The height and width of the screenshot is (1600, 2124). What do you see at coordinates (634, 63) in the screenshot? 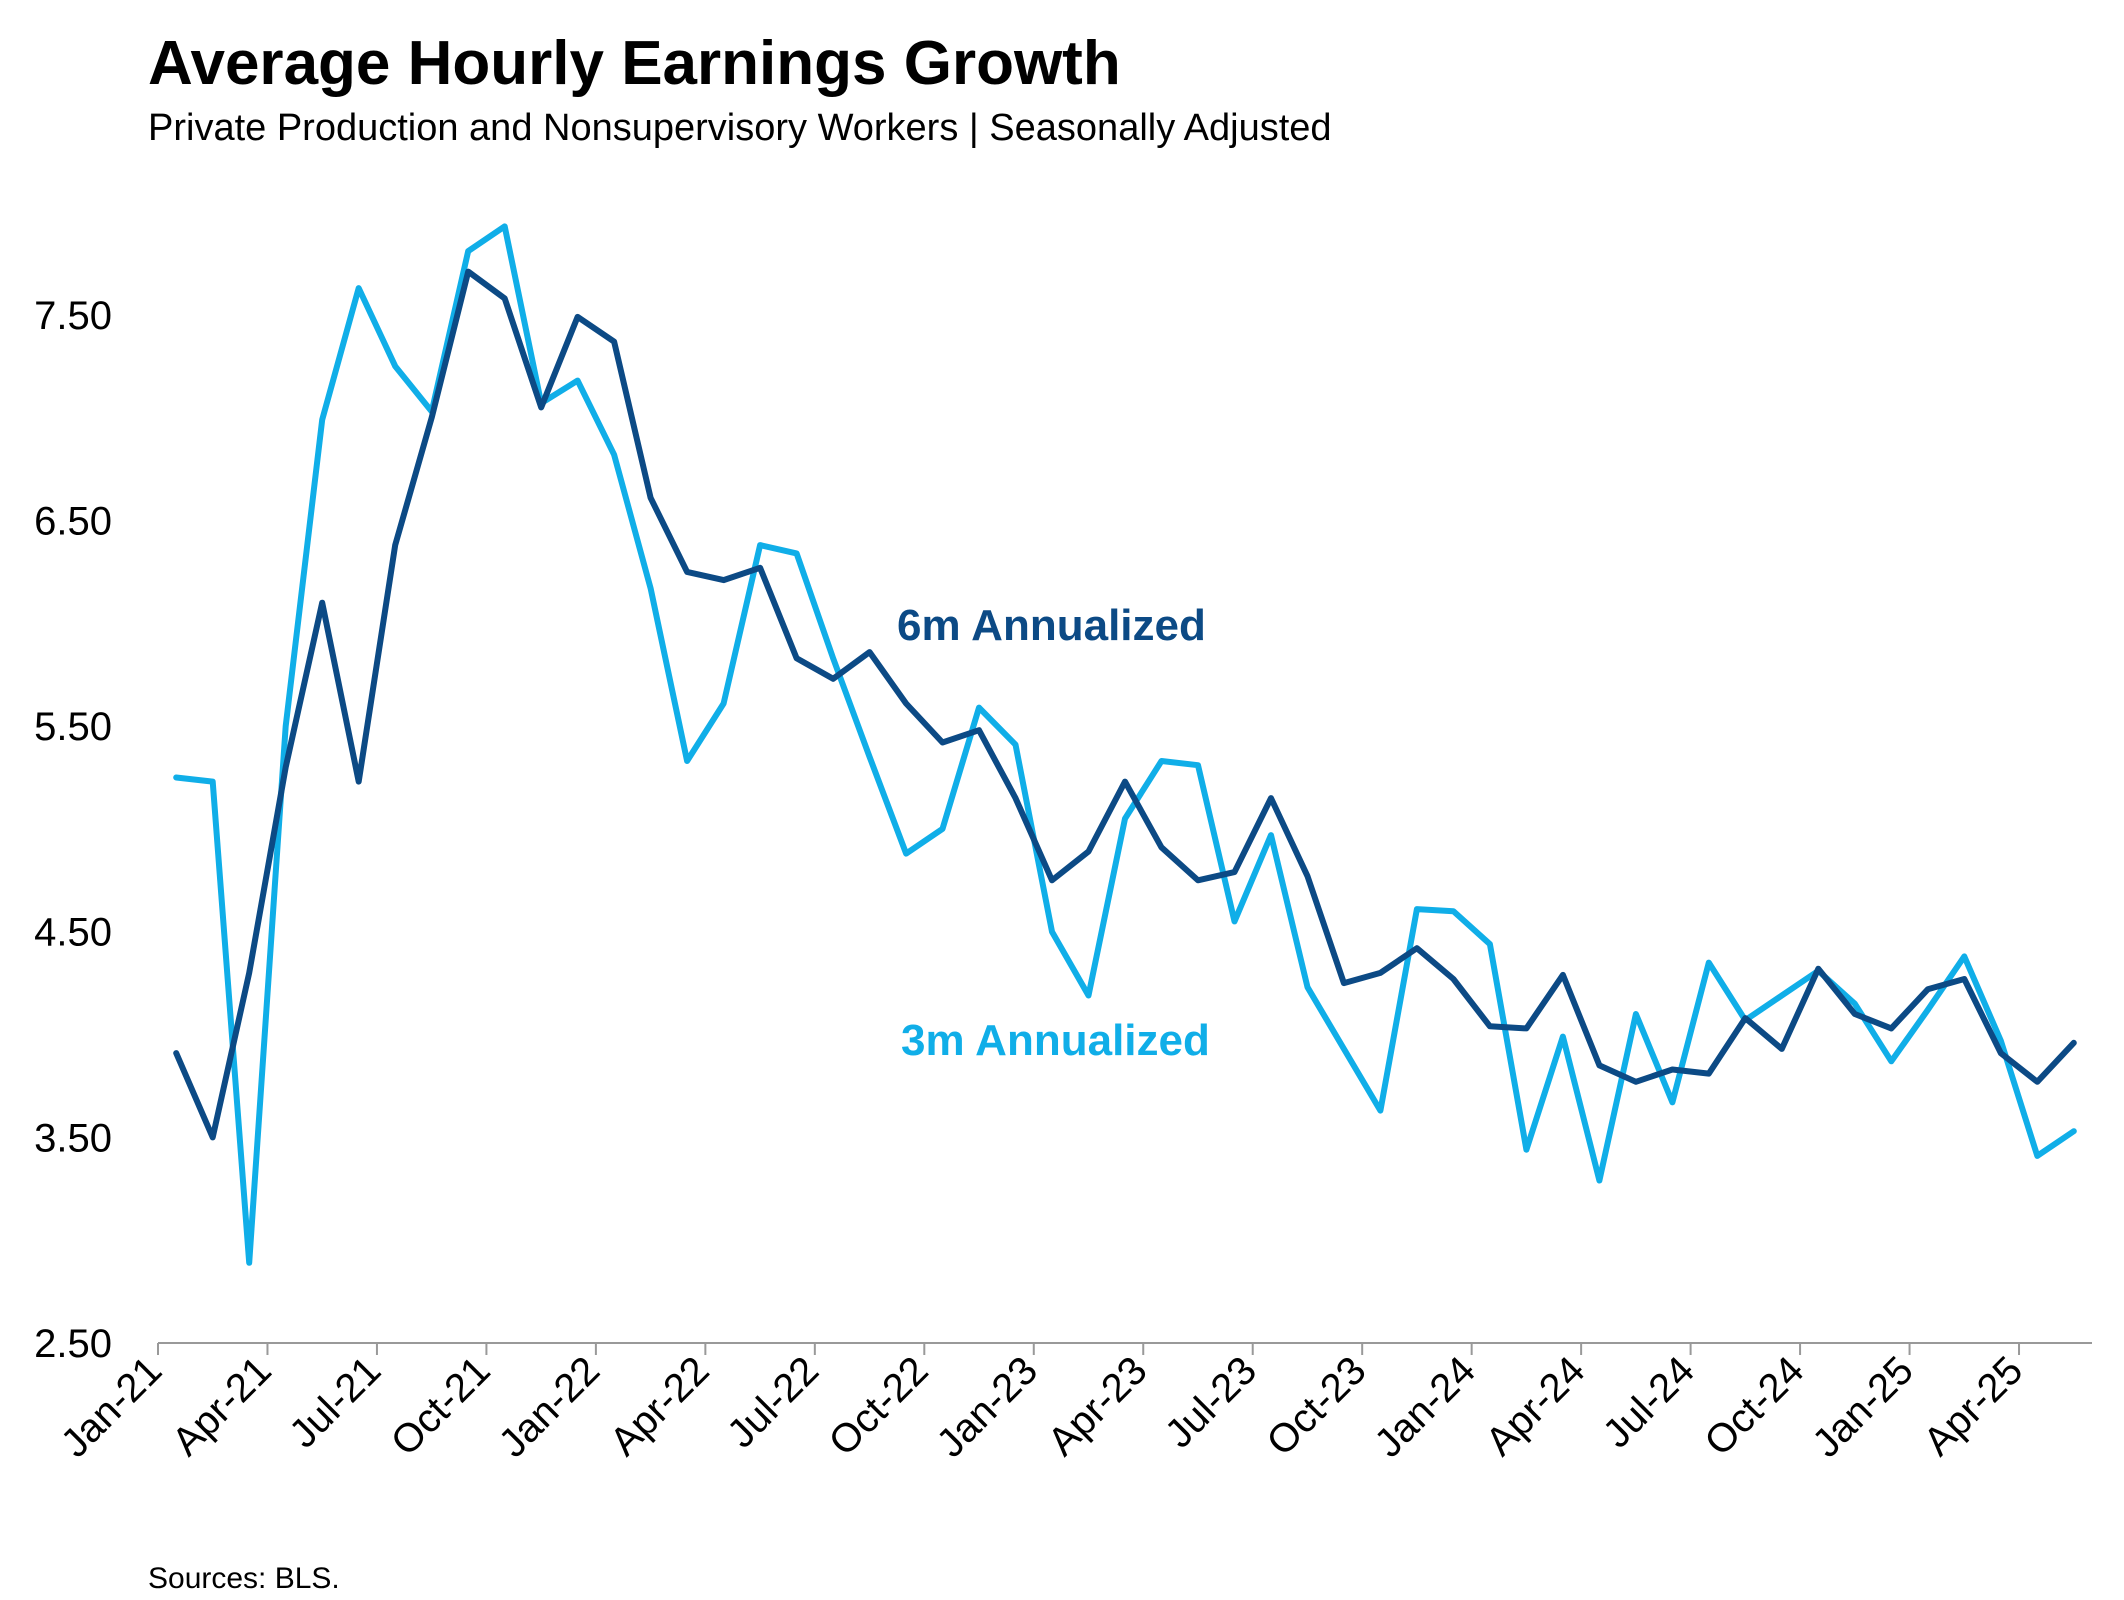
I see `chart-title: Average Hourly Earnings Growth` at bounding box center [634, 63].